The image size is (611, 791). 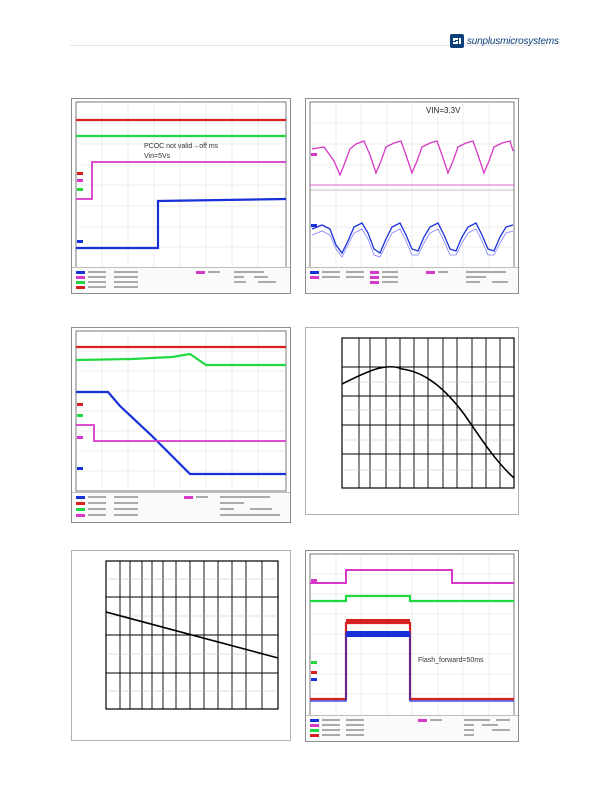 I want to click on scope-figure-2: VIN=3.3V, so click(x=412, y=196).